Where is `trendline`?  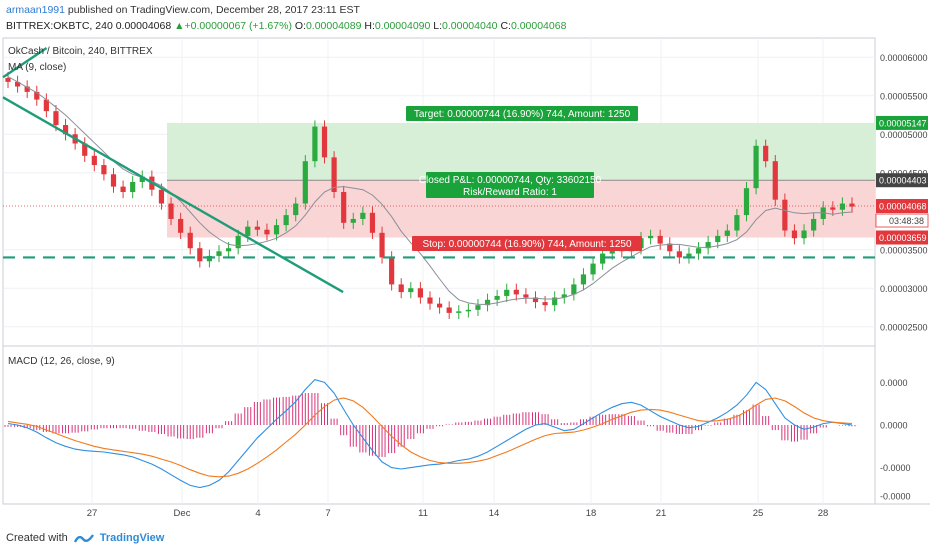 trendline is located at coordinates (173, 195).